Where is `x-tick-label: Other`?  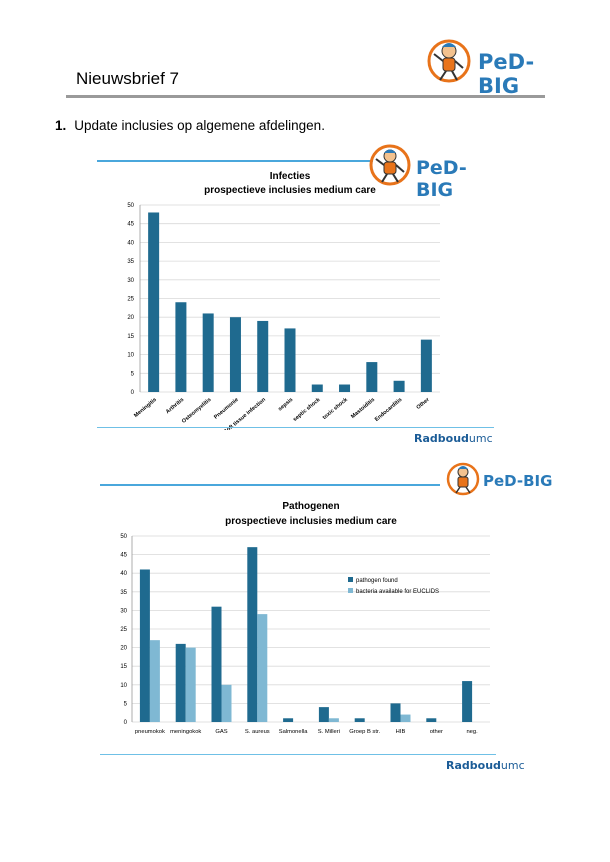
x-tick-label: Other is located at coordinates (424, 403).